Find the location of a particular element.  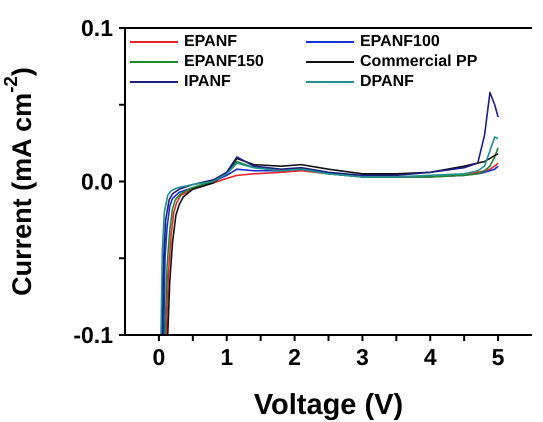

x-axis-title: Voltage (V) is located at coordinates (329, 405).